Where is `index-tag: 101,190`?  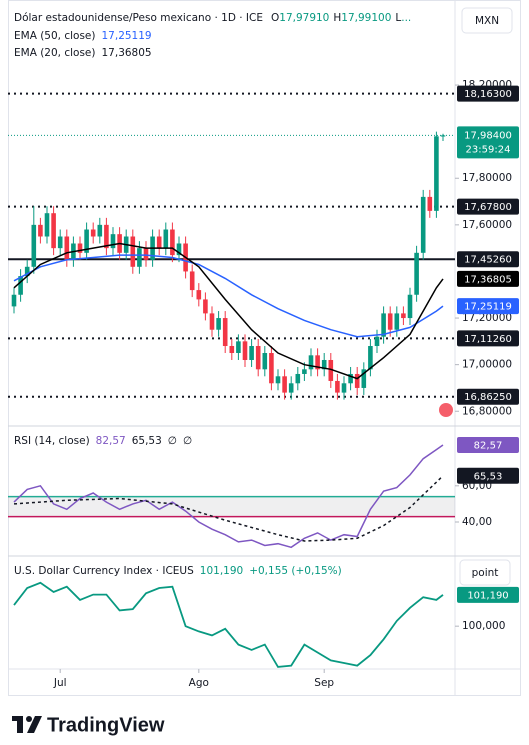
index-tag: 101,190 is located at coordinates (487, 595).